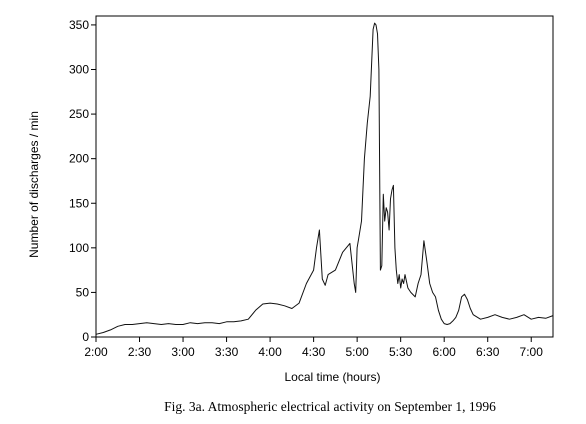 The image size is (586, 424). Describe the element at coordinates (79, 70) in the screenshot. I see `y-tick-label: 300` at that location.